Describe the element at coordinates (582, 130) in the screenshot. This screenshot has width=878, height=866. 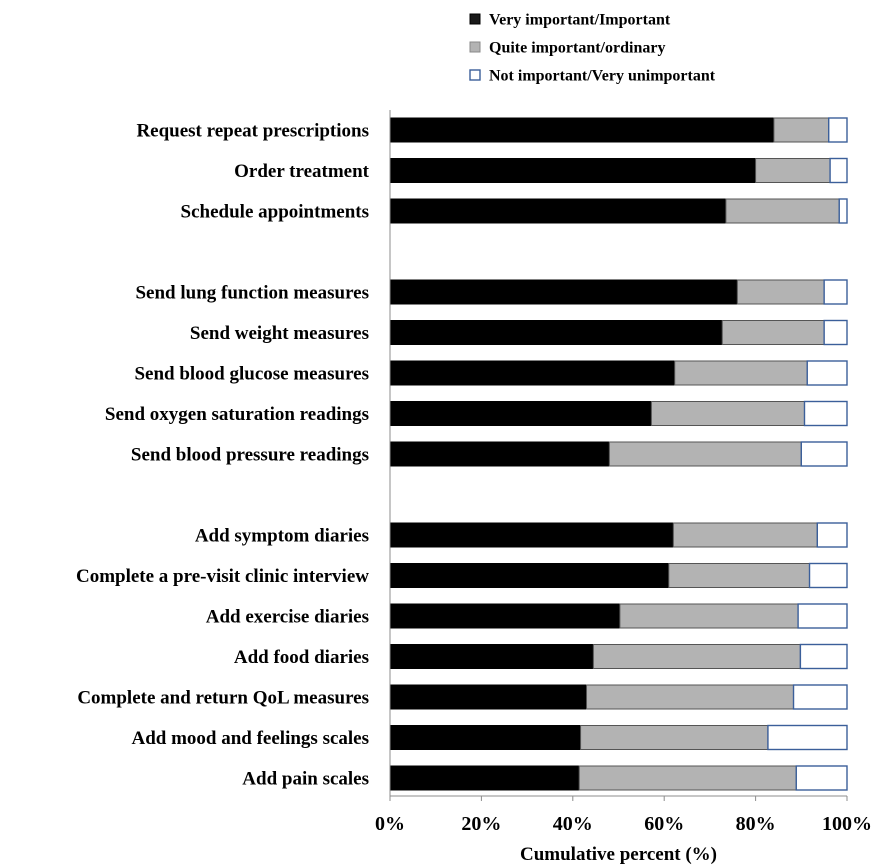
I see `bar-request-repeat-prescriptions-very-important-important` at that location.